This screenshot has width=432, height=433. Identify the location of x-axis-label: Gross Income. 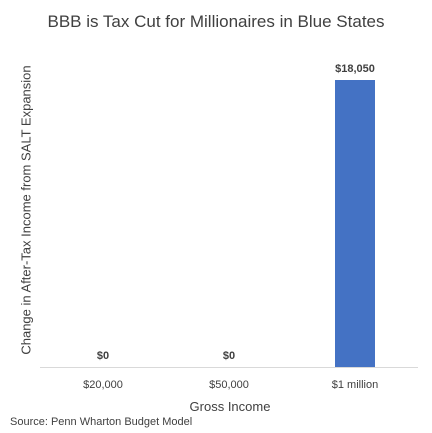
(230, 406).